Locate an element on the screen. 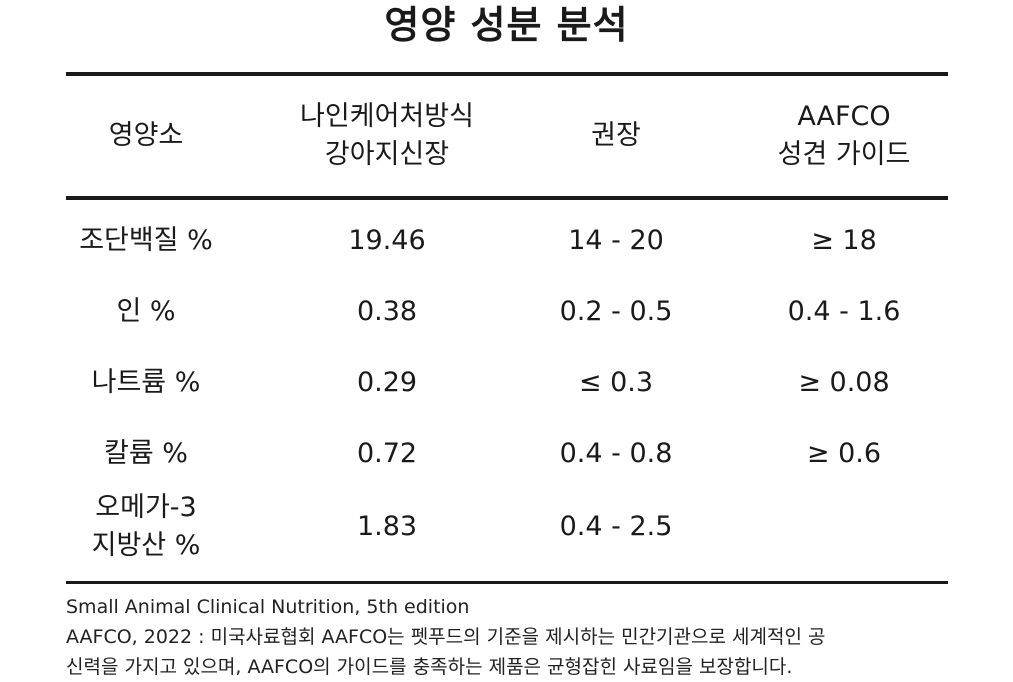 The height and width of the screenshot is (682, 1013). cell-product-value: 0.38 is located at coordinates (387, 311).